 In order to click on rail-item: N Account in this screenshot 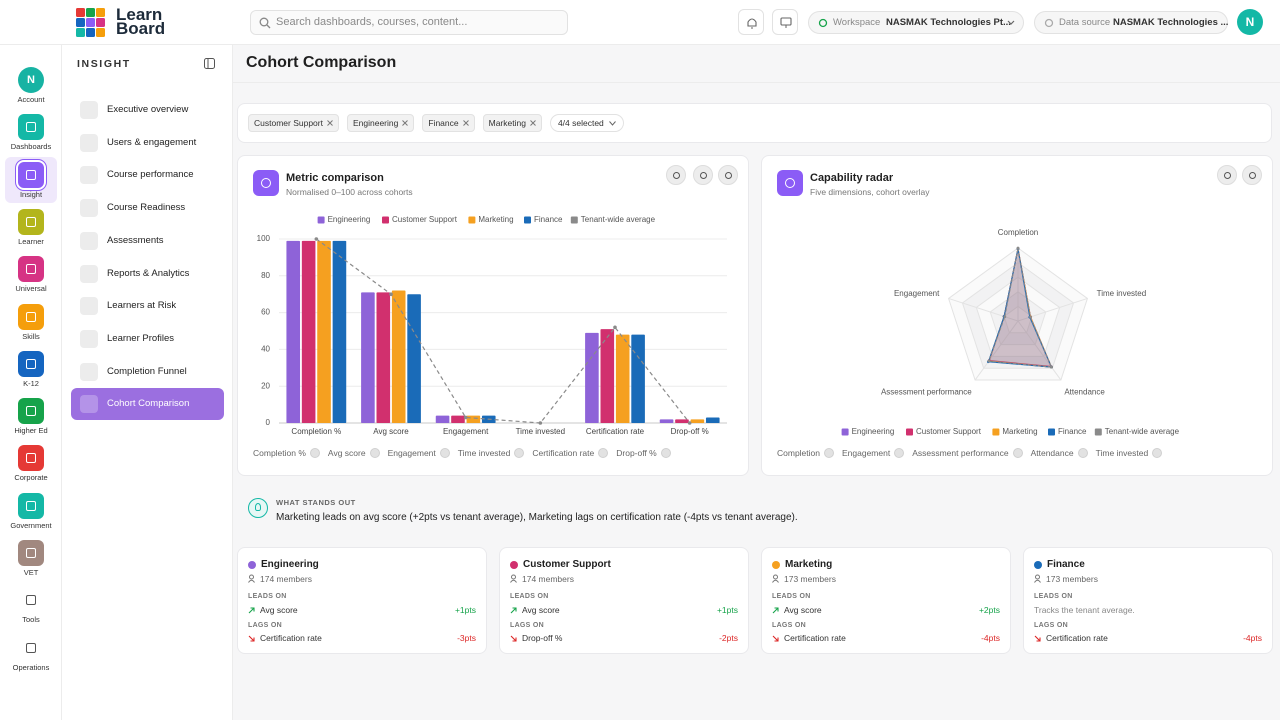, I will do `click(31, 85)`.